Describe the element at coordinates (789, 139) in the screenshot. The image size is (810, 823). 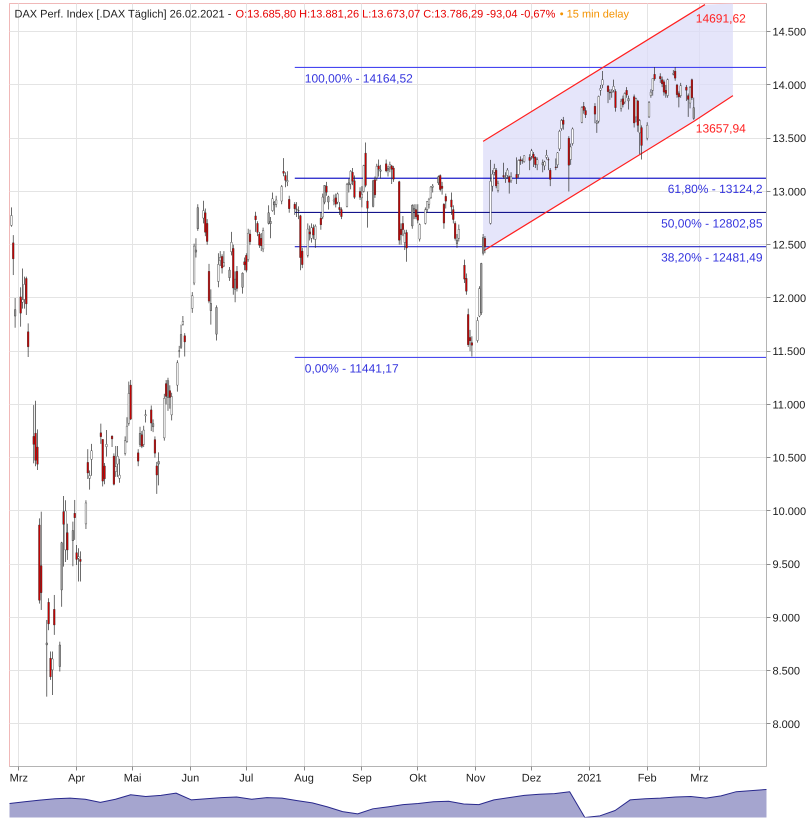
I see `y-tick-label: 13.500` at that location.